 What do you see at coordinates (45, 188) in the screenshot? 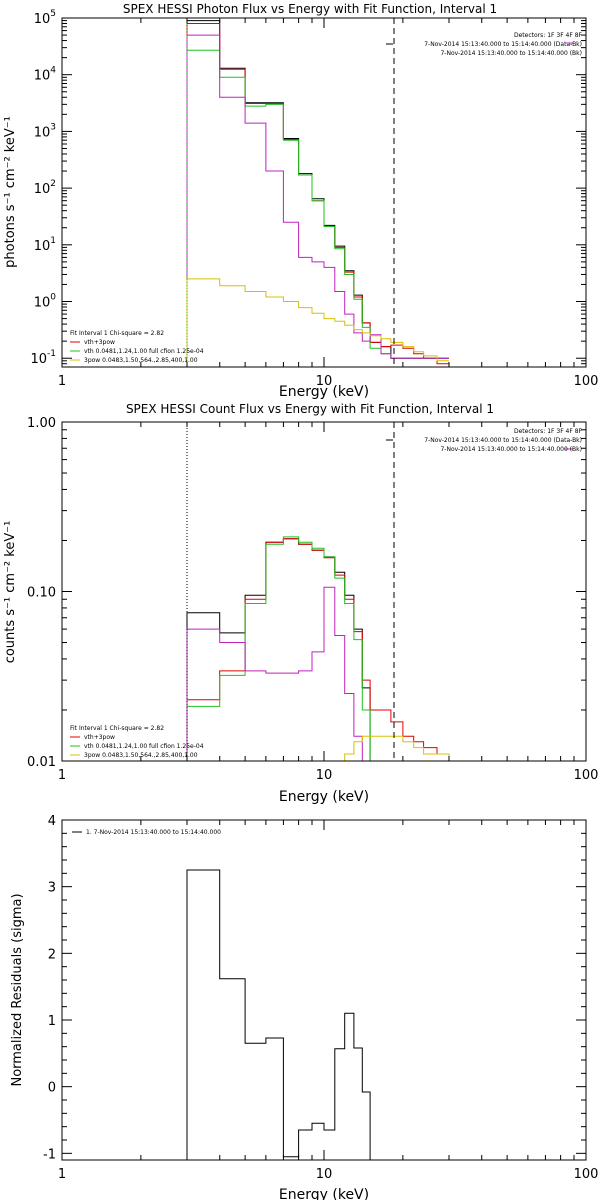
I see `y-tick-label: 10²` at bounding box center [45, 188].